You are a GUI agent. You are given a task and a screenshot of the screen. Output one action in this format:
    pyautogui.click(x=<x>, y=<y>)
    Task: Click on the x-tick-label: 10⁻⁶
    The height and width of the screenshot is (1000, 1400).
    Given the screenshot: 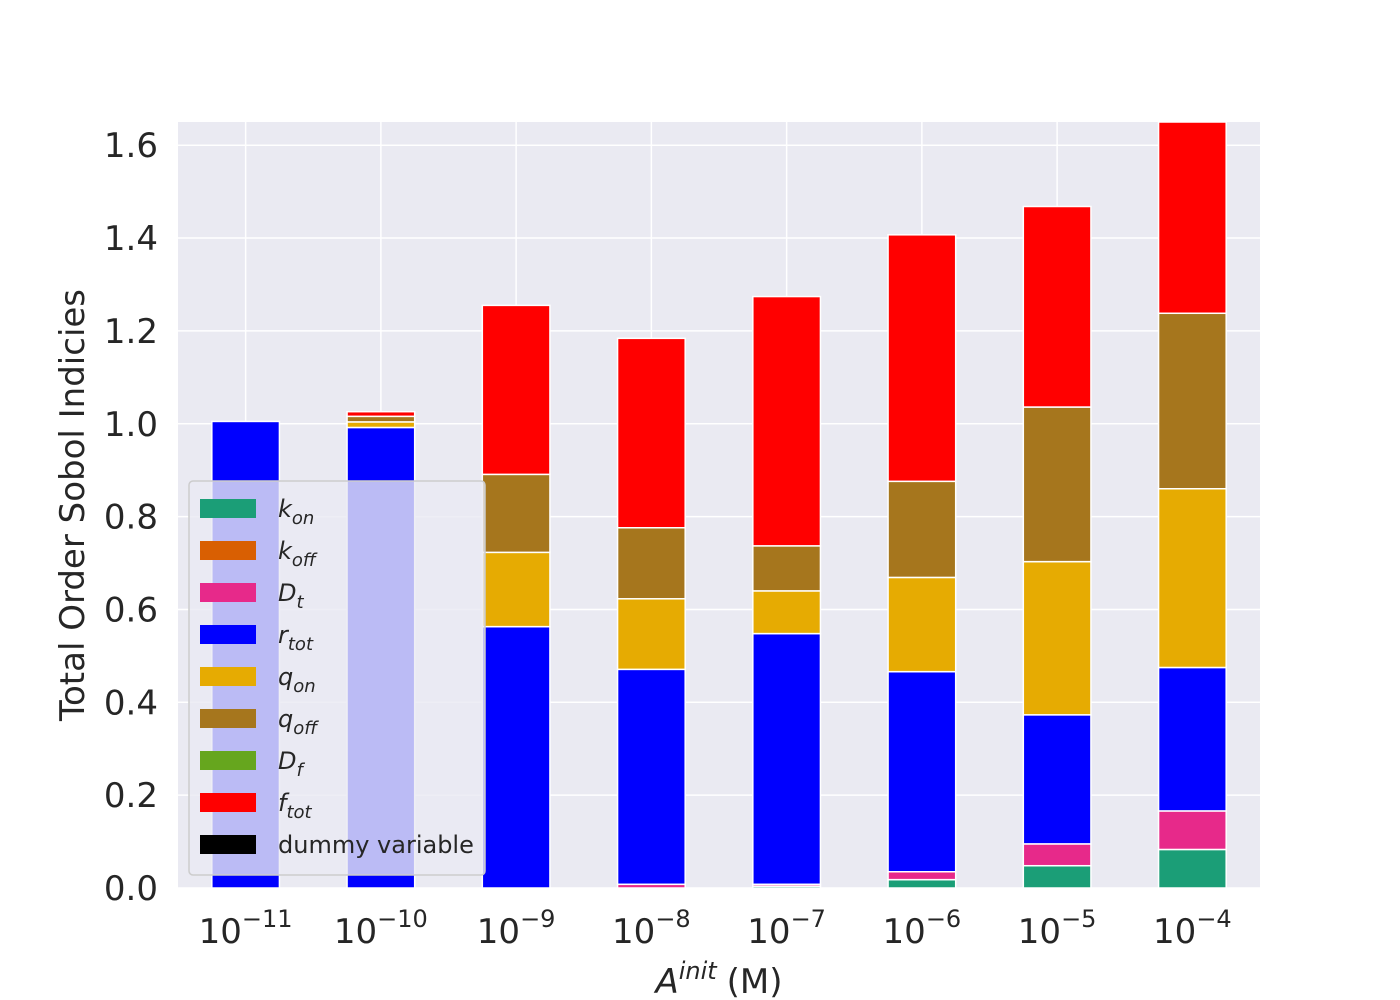 What is the action you would take?
    pyautogui.click(x=922, y=928)
    